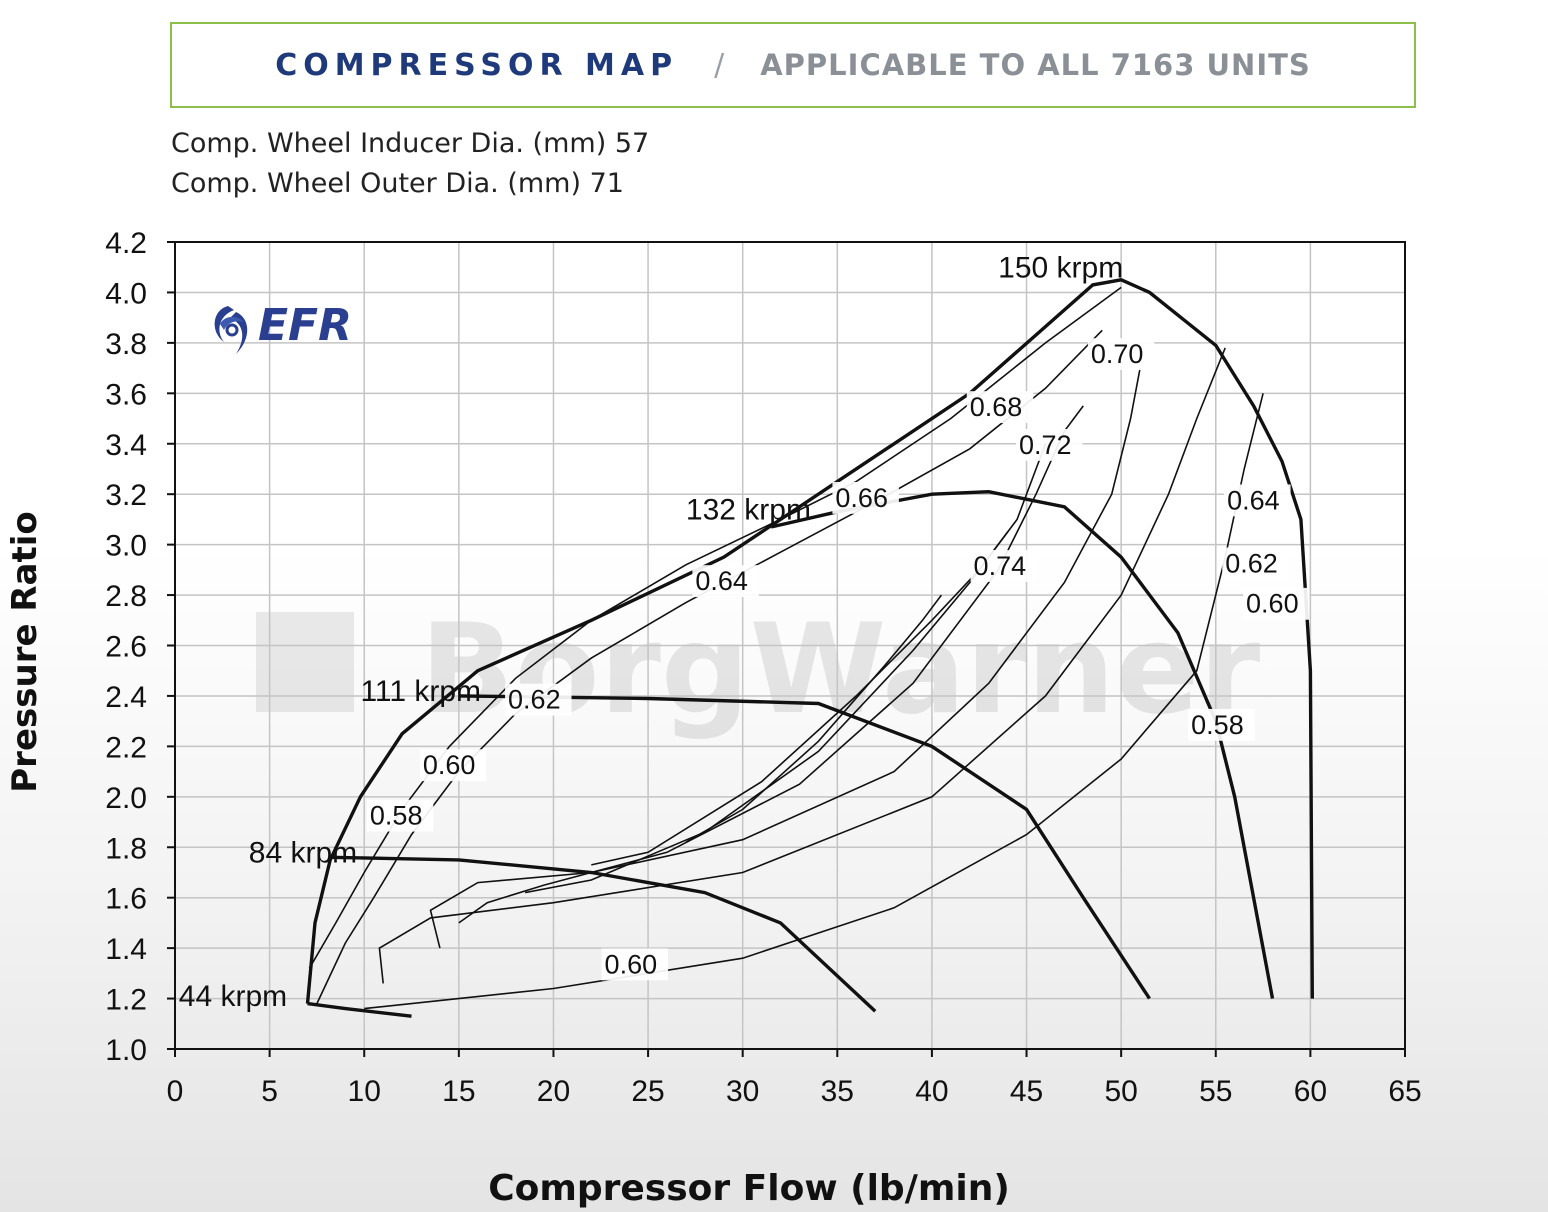 This screenshot has width=1548, height=1212. Describe the element at coordinates (126, 1050) in the screenshot. I see `y-tick-label: 1.0` at that location.